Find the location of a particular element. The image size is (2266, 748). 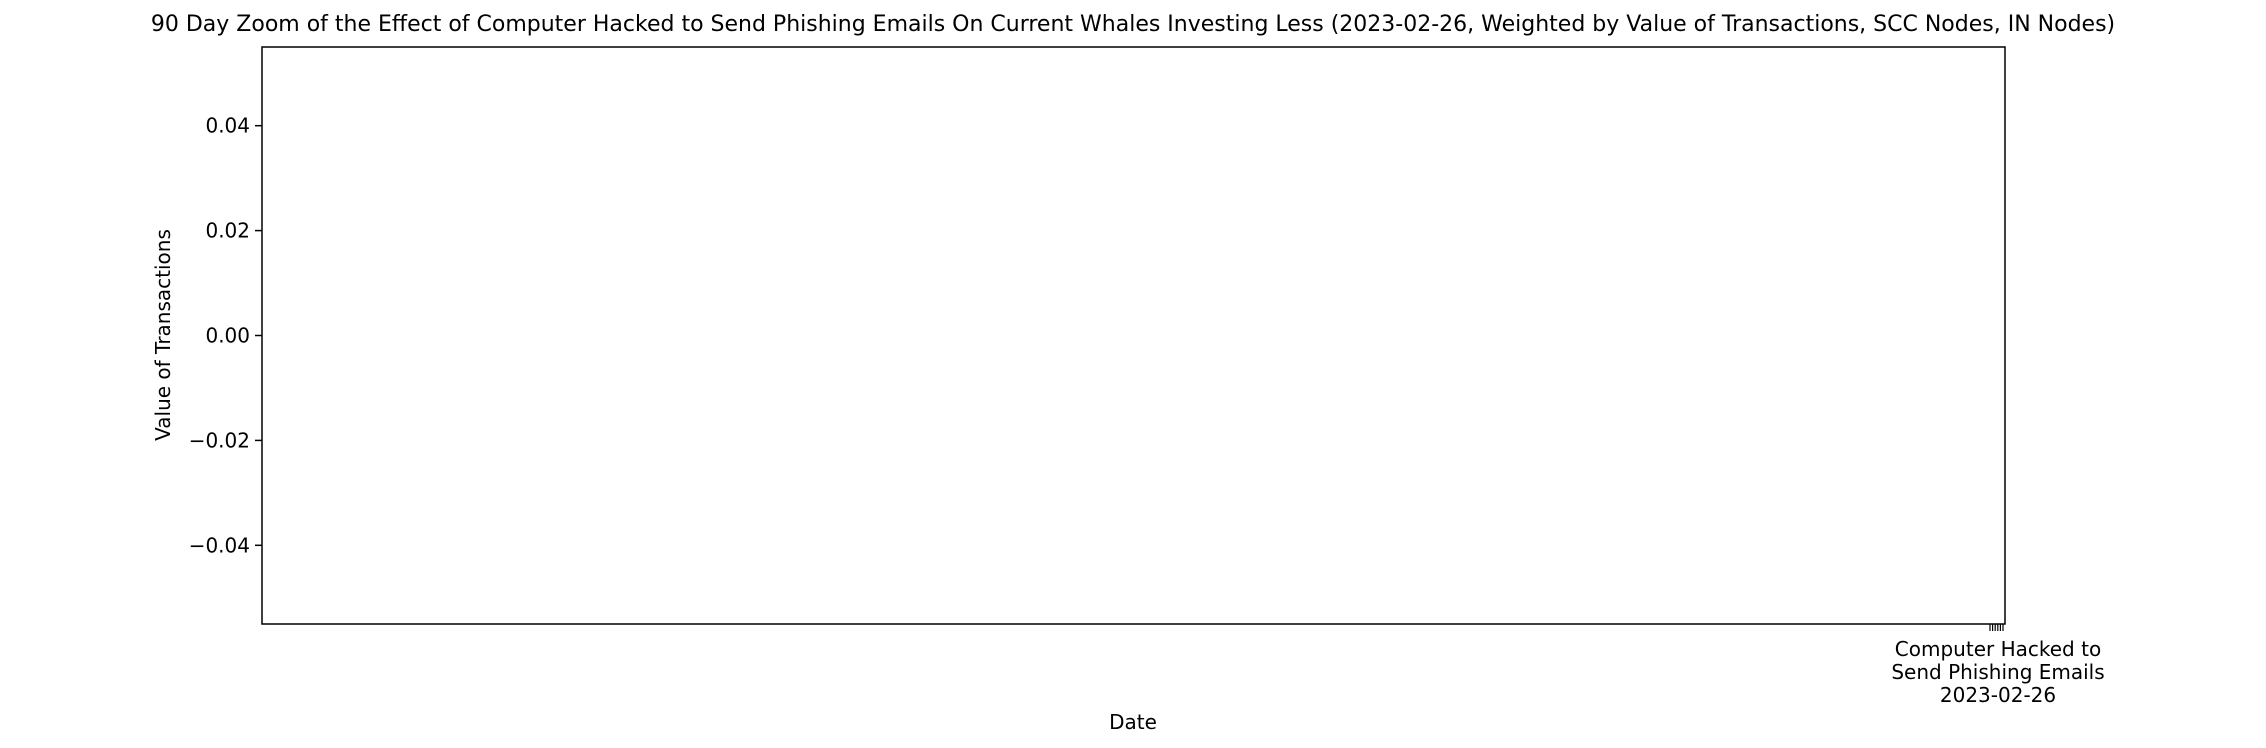

event-label-line-2: Send Phishing Emails is located at coordinates (1997, 672).